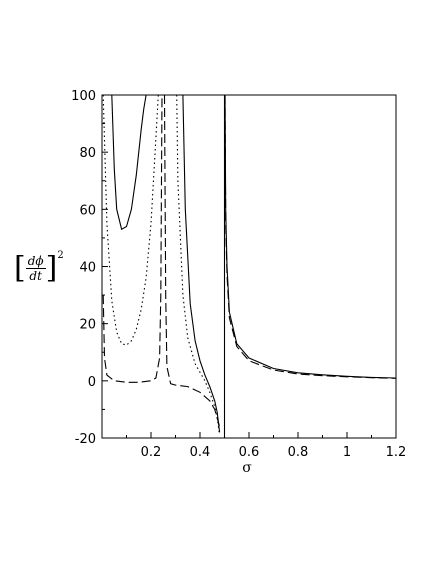 This screenshot has height=564, width=436. Describe the element at coordinates (247, 468) in the screenshot. I see `x-axis-label: σ` at that location.